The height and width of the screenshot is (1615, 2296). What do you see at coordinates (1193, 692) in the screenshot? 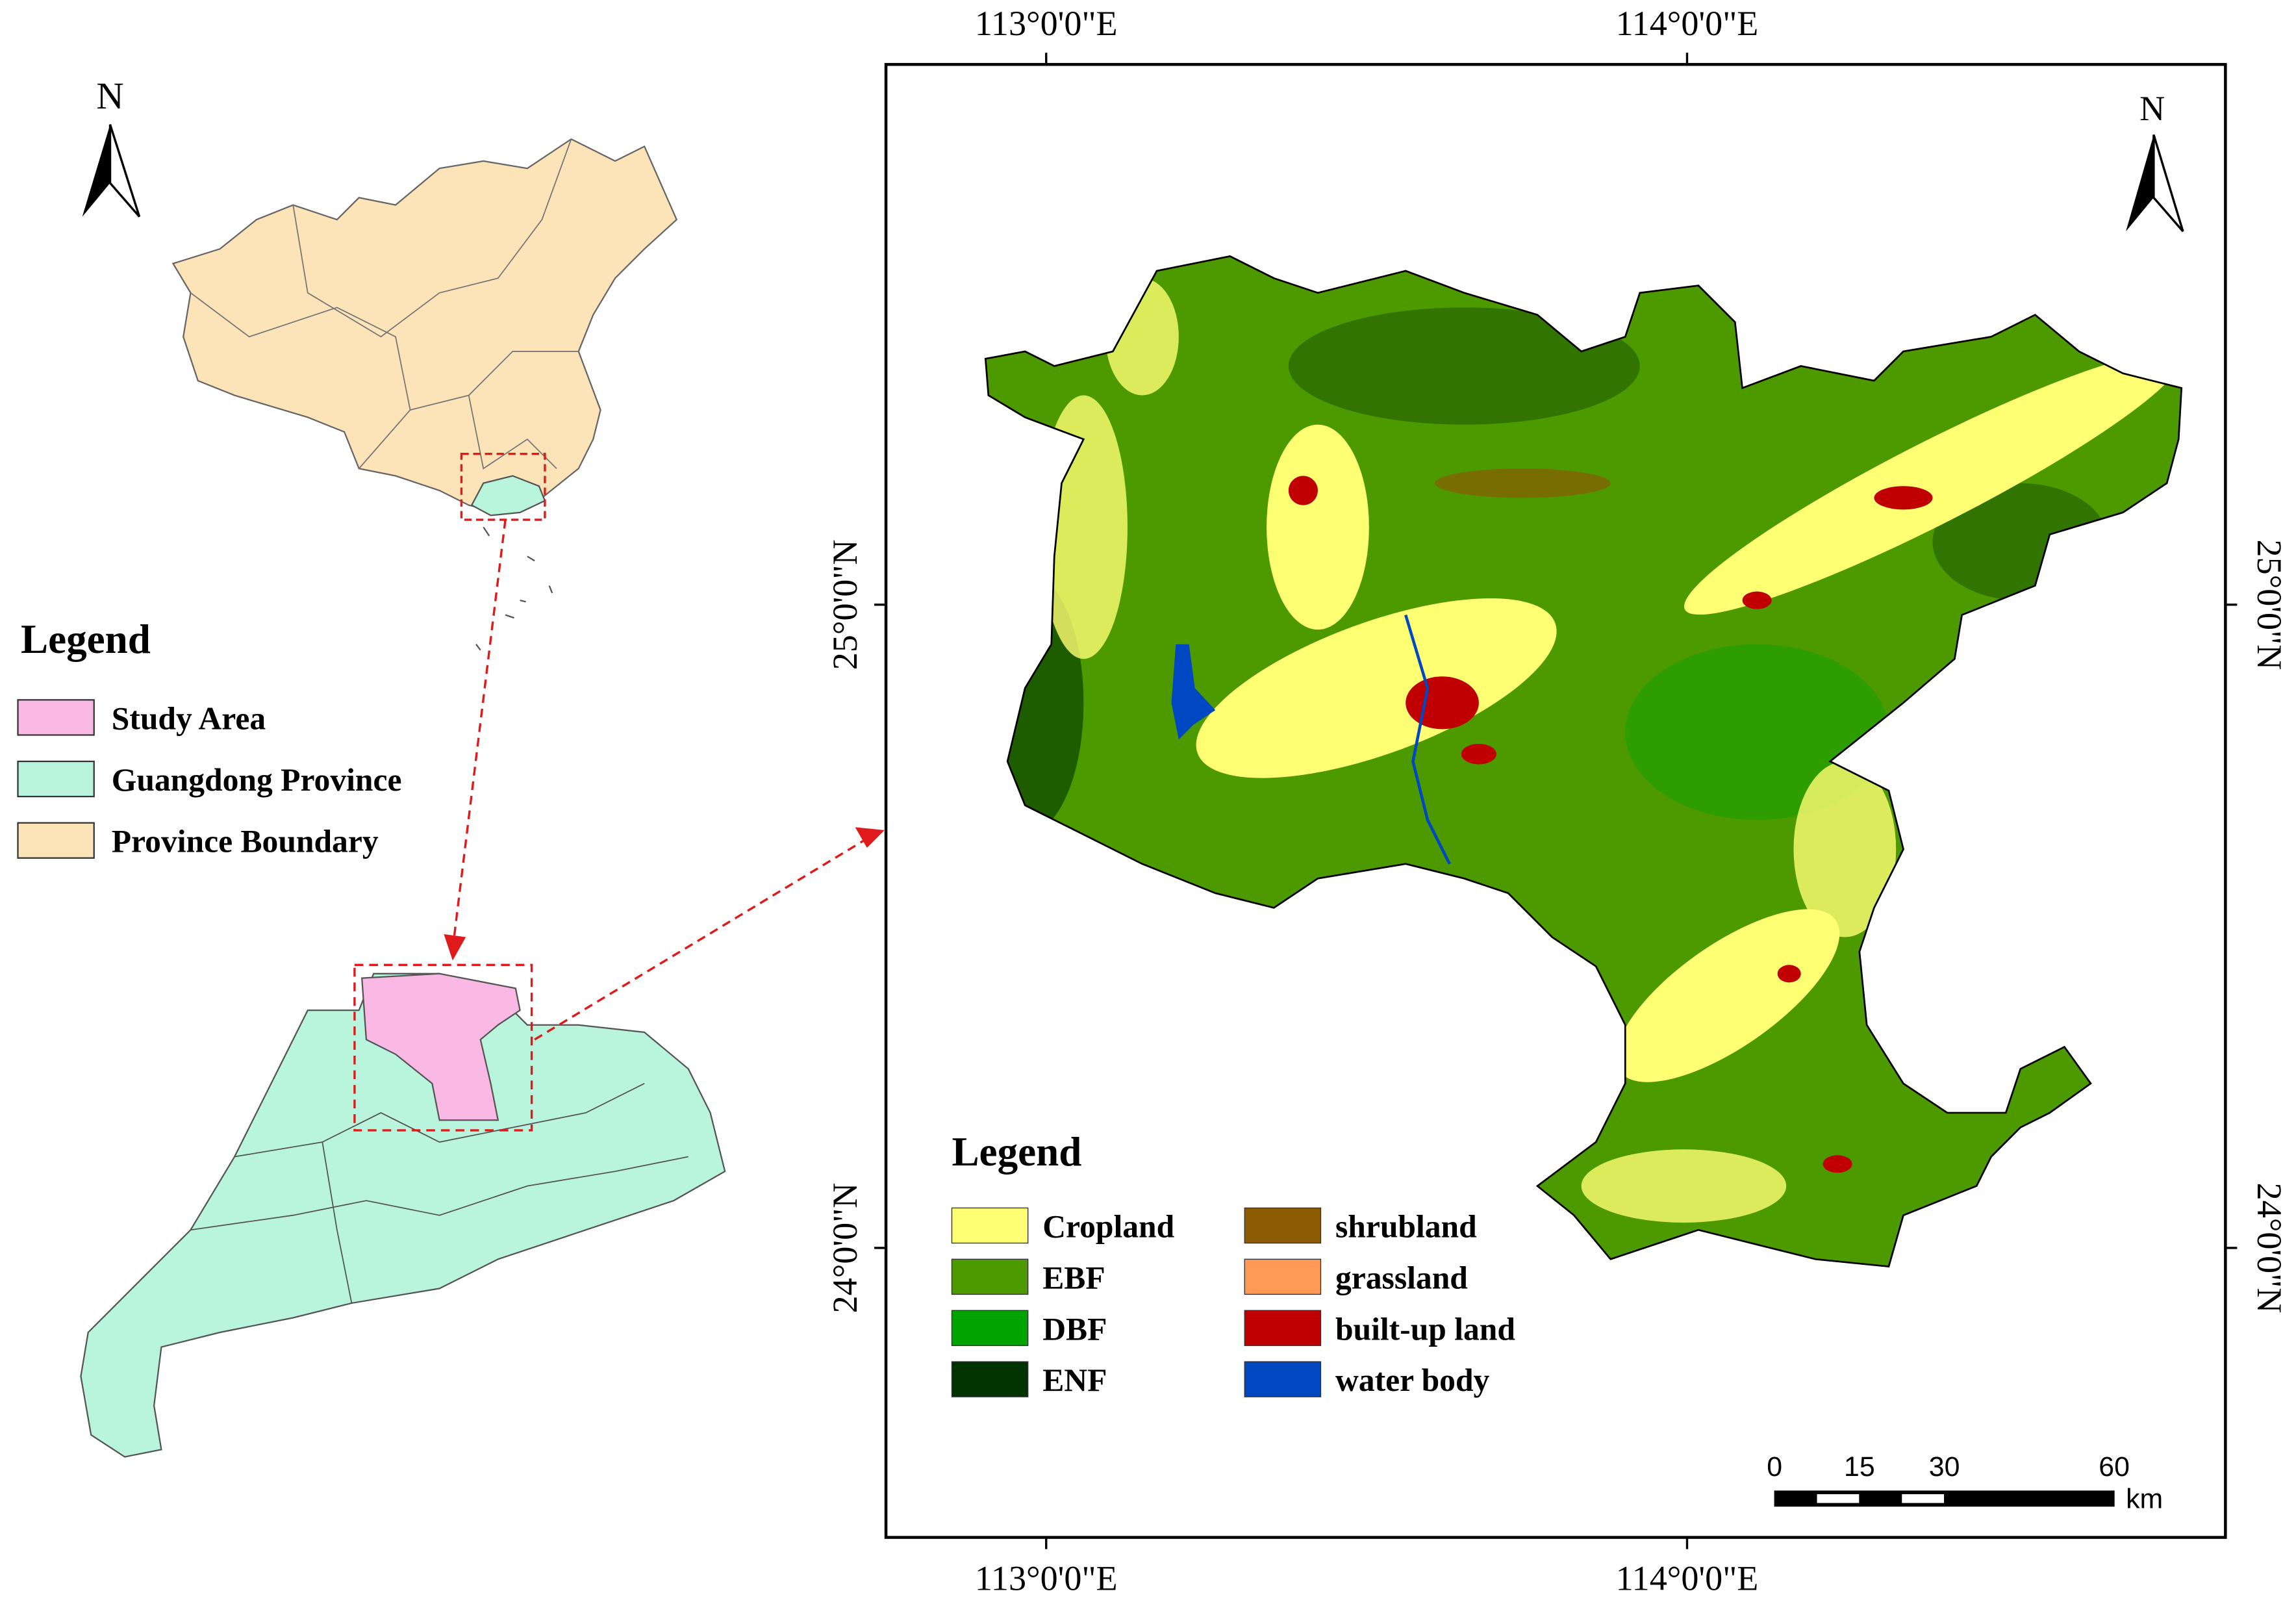
I see `land-water` at bounding box center [1193, 692].